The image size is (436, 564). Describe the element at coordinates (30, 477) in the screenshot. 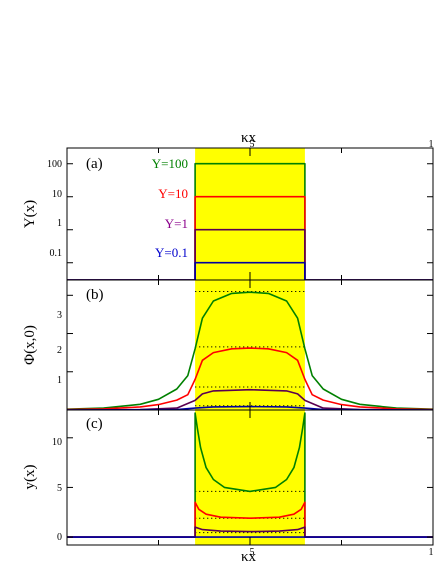

I see `y-axis-label-c: y(x)` at that location.